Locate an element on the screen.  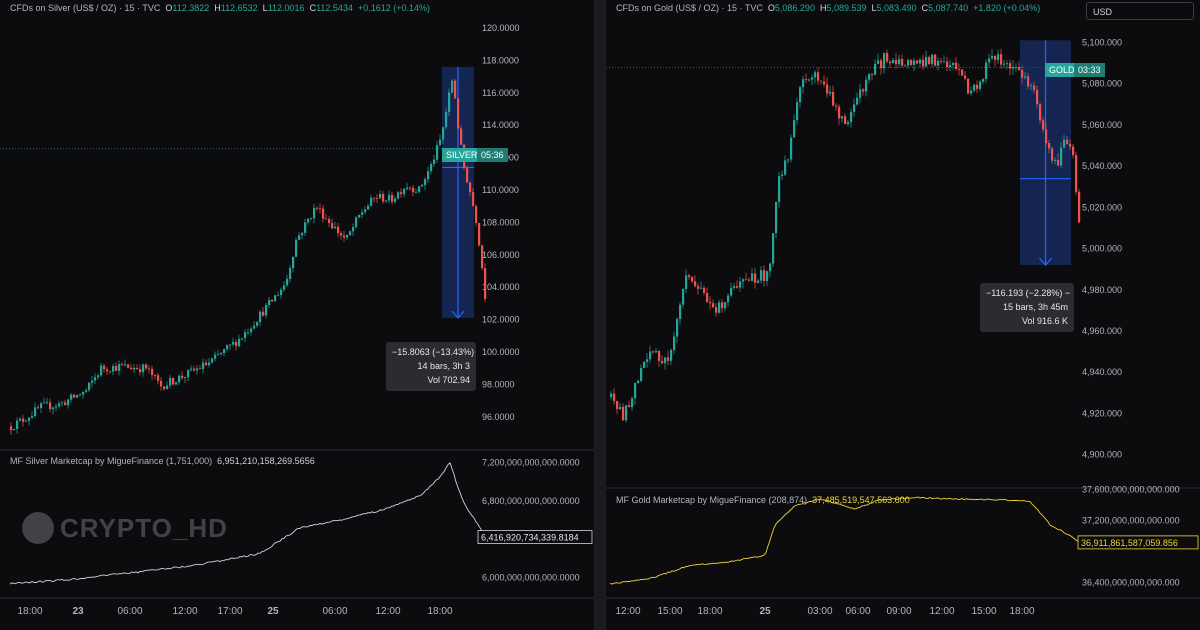
gold-open: 5,086.290 is located at coordinates (794, 8).